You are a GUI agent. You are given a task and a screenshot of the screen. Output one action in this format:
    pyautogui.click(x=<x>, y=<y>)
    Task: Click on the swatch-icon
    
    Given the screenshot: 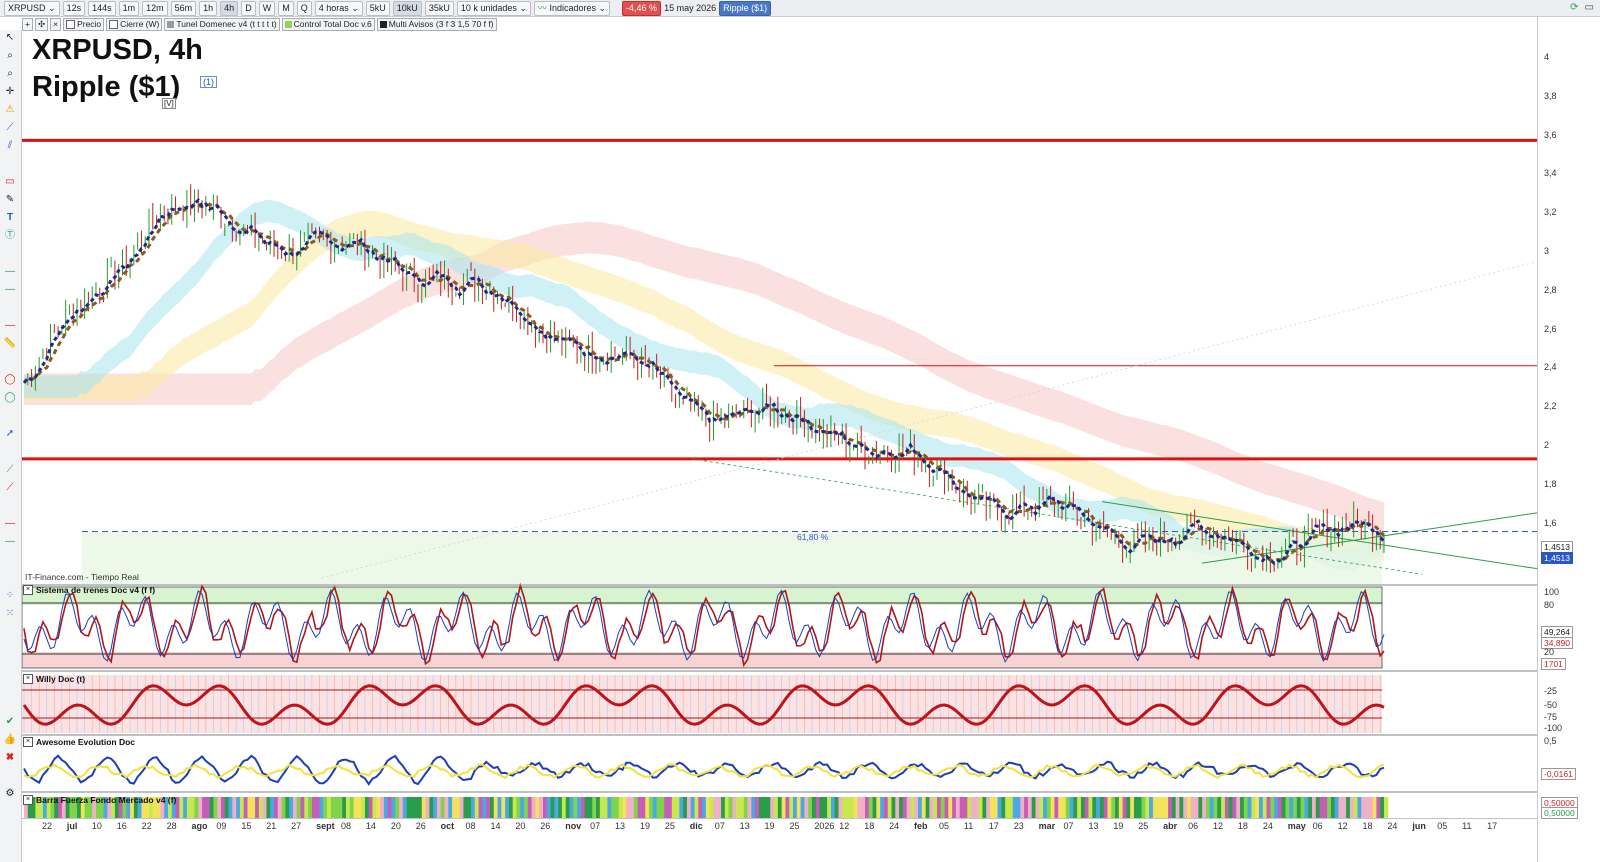 What is the action you would take?
    pyautogui.click(x=383, y=24)
    